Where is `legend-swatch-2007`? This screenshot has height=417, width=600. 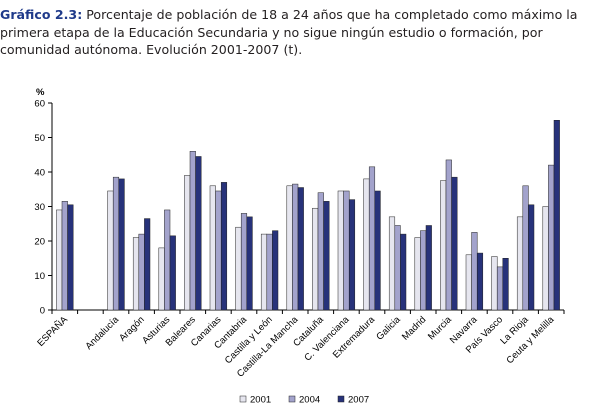 legend-swatch-2007 is located at coordinates (341, 399).